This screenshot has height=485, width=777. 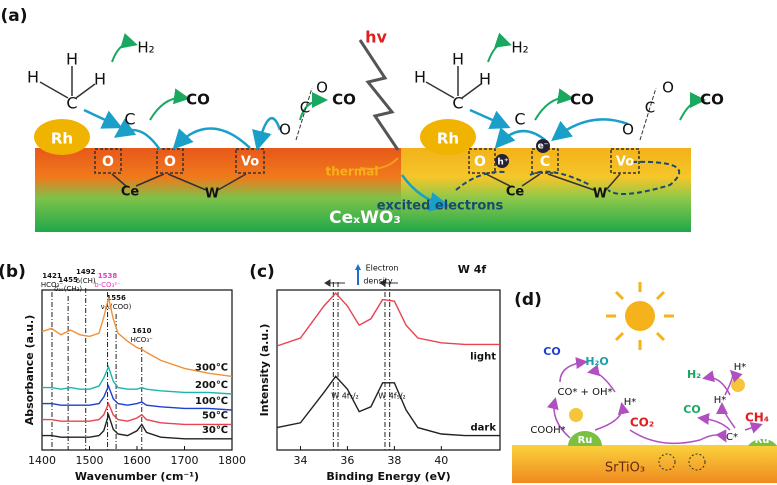 I want to click on ru-particle, so click(x=585, y=438).